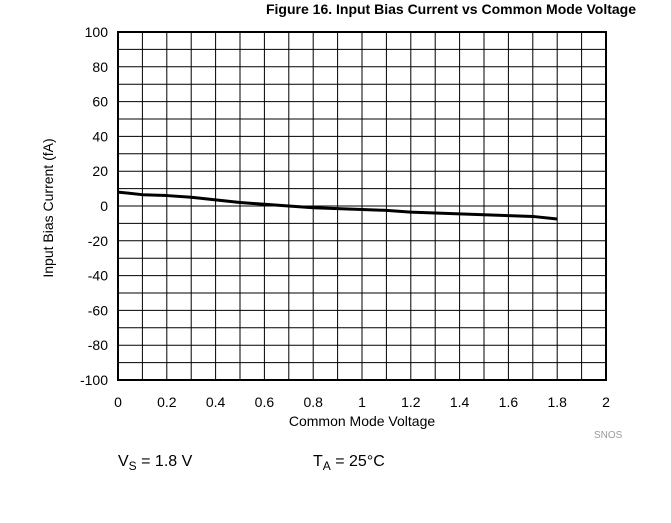 The height and width of the screenshot is (523, 671). I want to click on y-tick-label: 40, so click(100, 136).